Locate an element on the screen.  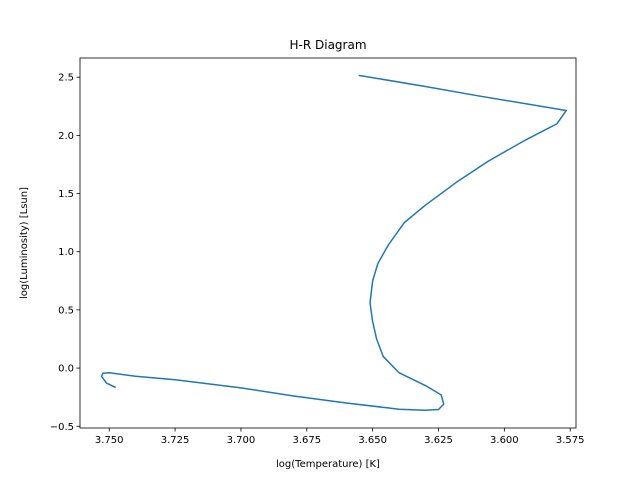
y-axis-label: log(Luminosity) [Lsun] is located at coordinates (24, 243).